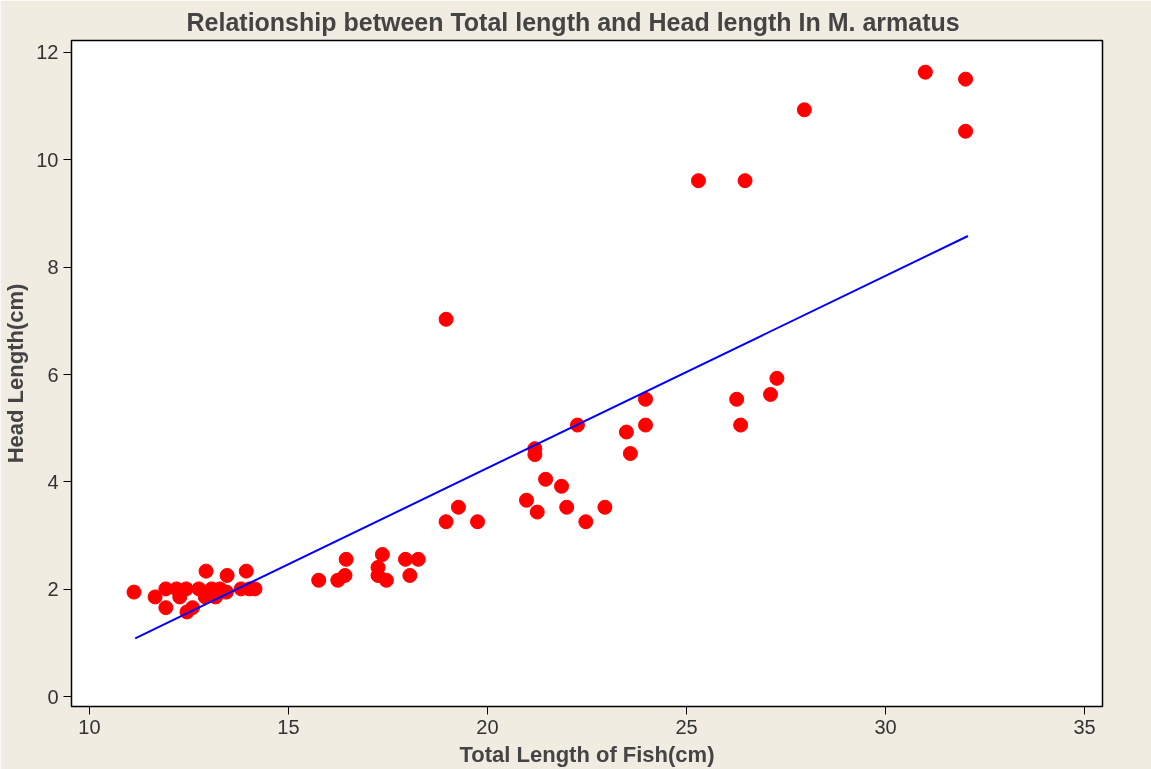 The image size is (1151, 769). I want to click on y-tick-label: 10, so click(47, 159).